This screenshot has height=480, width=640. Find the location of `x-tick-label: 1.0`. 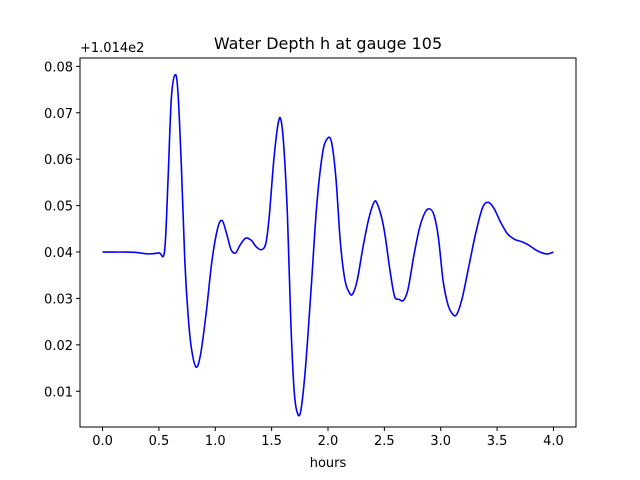

x-tick-label: 1.0 is located at coordinates (215, 441).